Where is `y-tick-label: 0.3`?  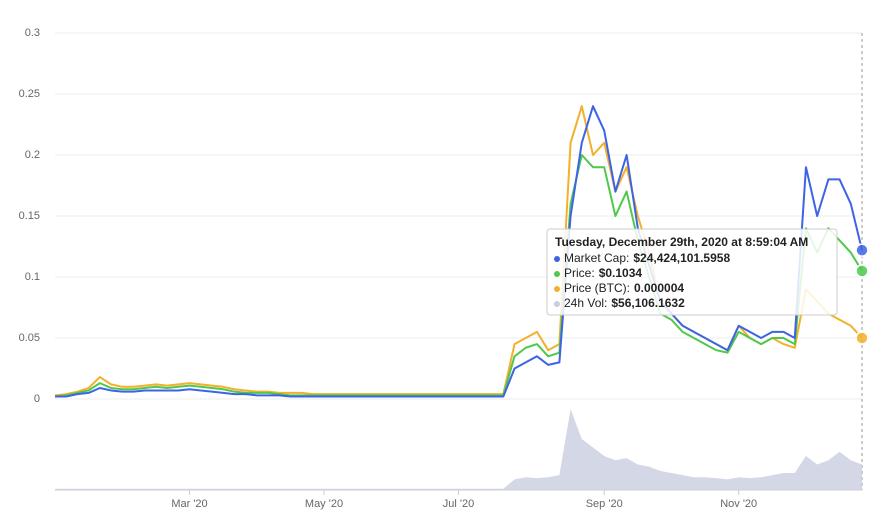
y-tick-label: 0.3 is located at coordinates (32, 33).